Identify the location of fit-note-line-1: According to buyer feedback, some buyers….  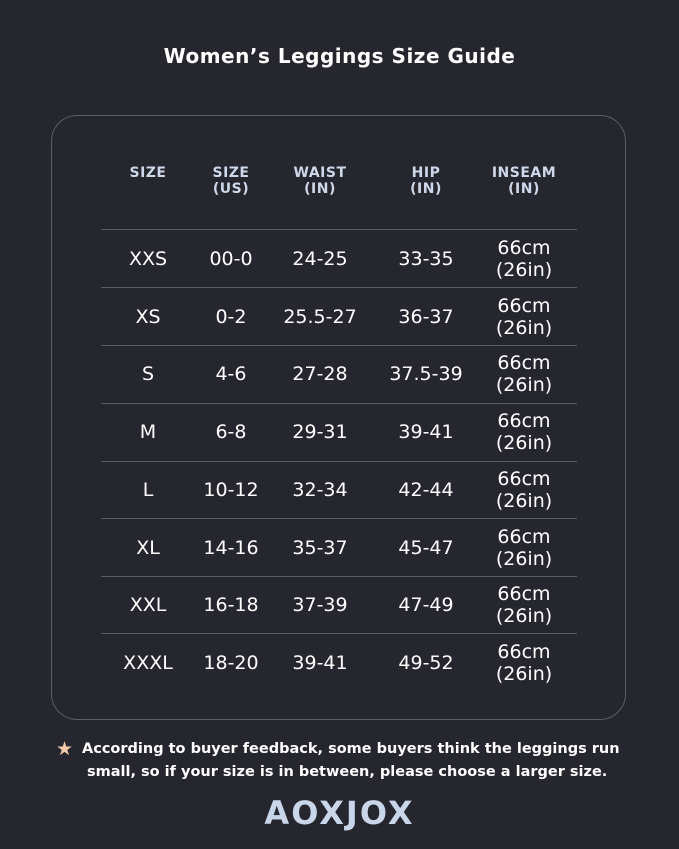
(351, 749).